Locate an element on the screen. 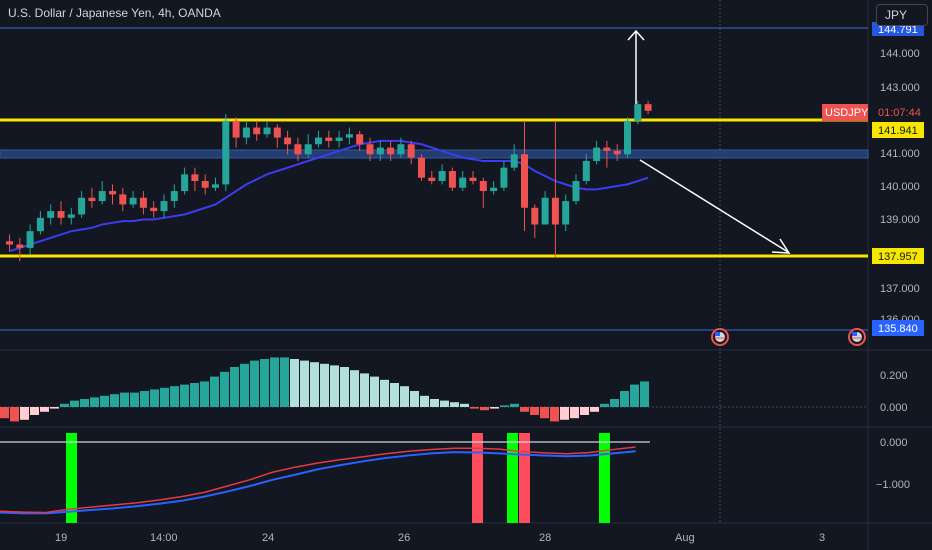  bottom-level-tag: 135.840 is located at coordinates (898, 328).